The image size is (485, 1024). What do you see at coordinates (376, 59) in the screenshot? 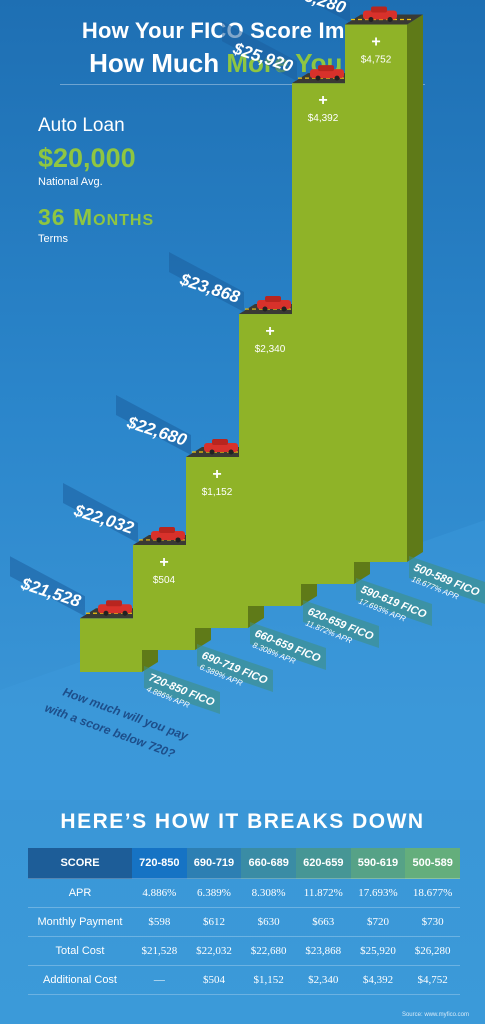
I see `additional-cost-label: $4,752` at bounding box center [376, 59].